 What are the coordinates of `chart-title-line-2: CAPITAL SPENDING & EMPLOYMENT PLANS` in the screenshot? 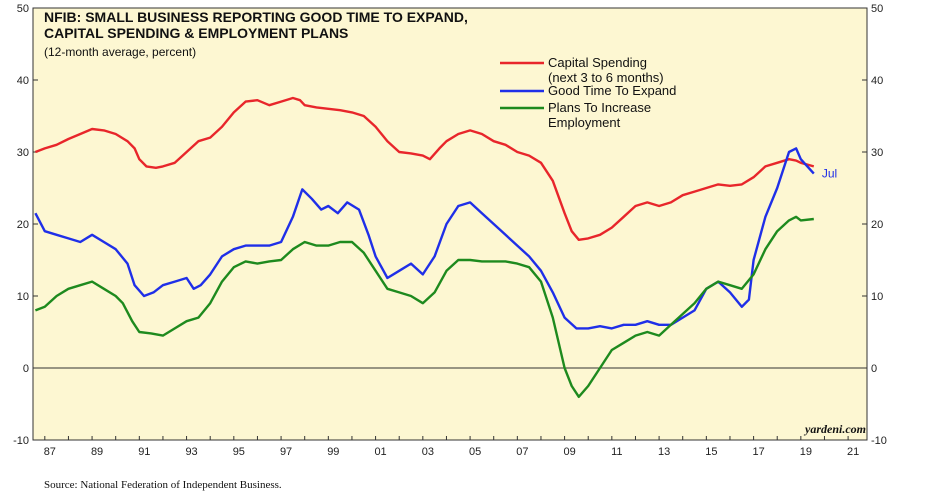 It's located at (196, 33).